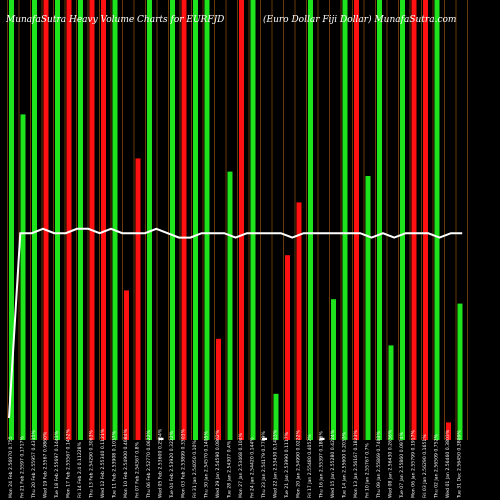 Image resolution: width=500 pixels, height=500 pixels. What do you see at coordinates (287, 465) in the screenshot?
I see `x-tick-label: Tue 21 Jan 2.53990 0.1117%` at bounding box center [287, 465].